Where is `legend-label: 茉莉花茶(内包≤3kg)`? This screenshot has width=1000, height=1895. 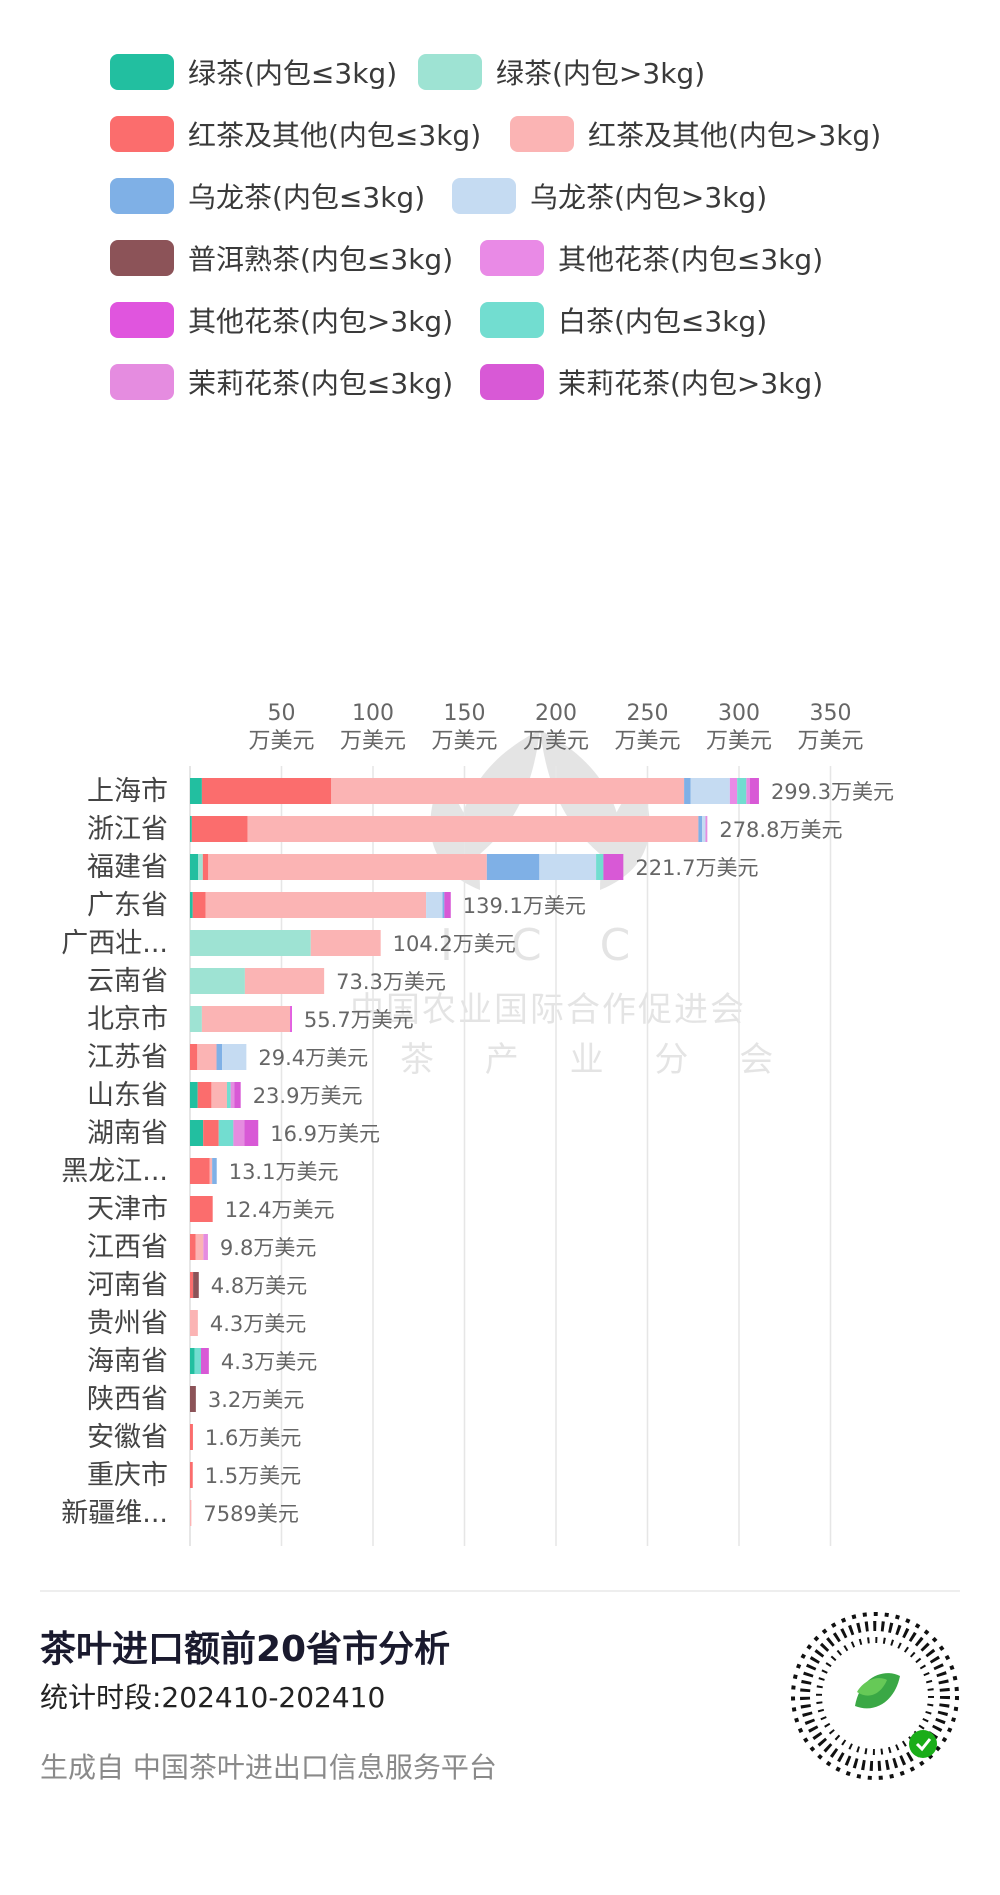
legend-label: 茉莉花茶(内包≤3kg) is located at coordinates (321, 383).